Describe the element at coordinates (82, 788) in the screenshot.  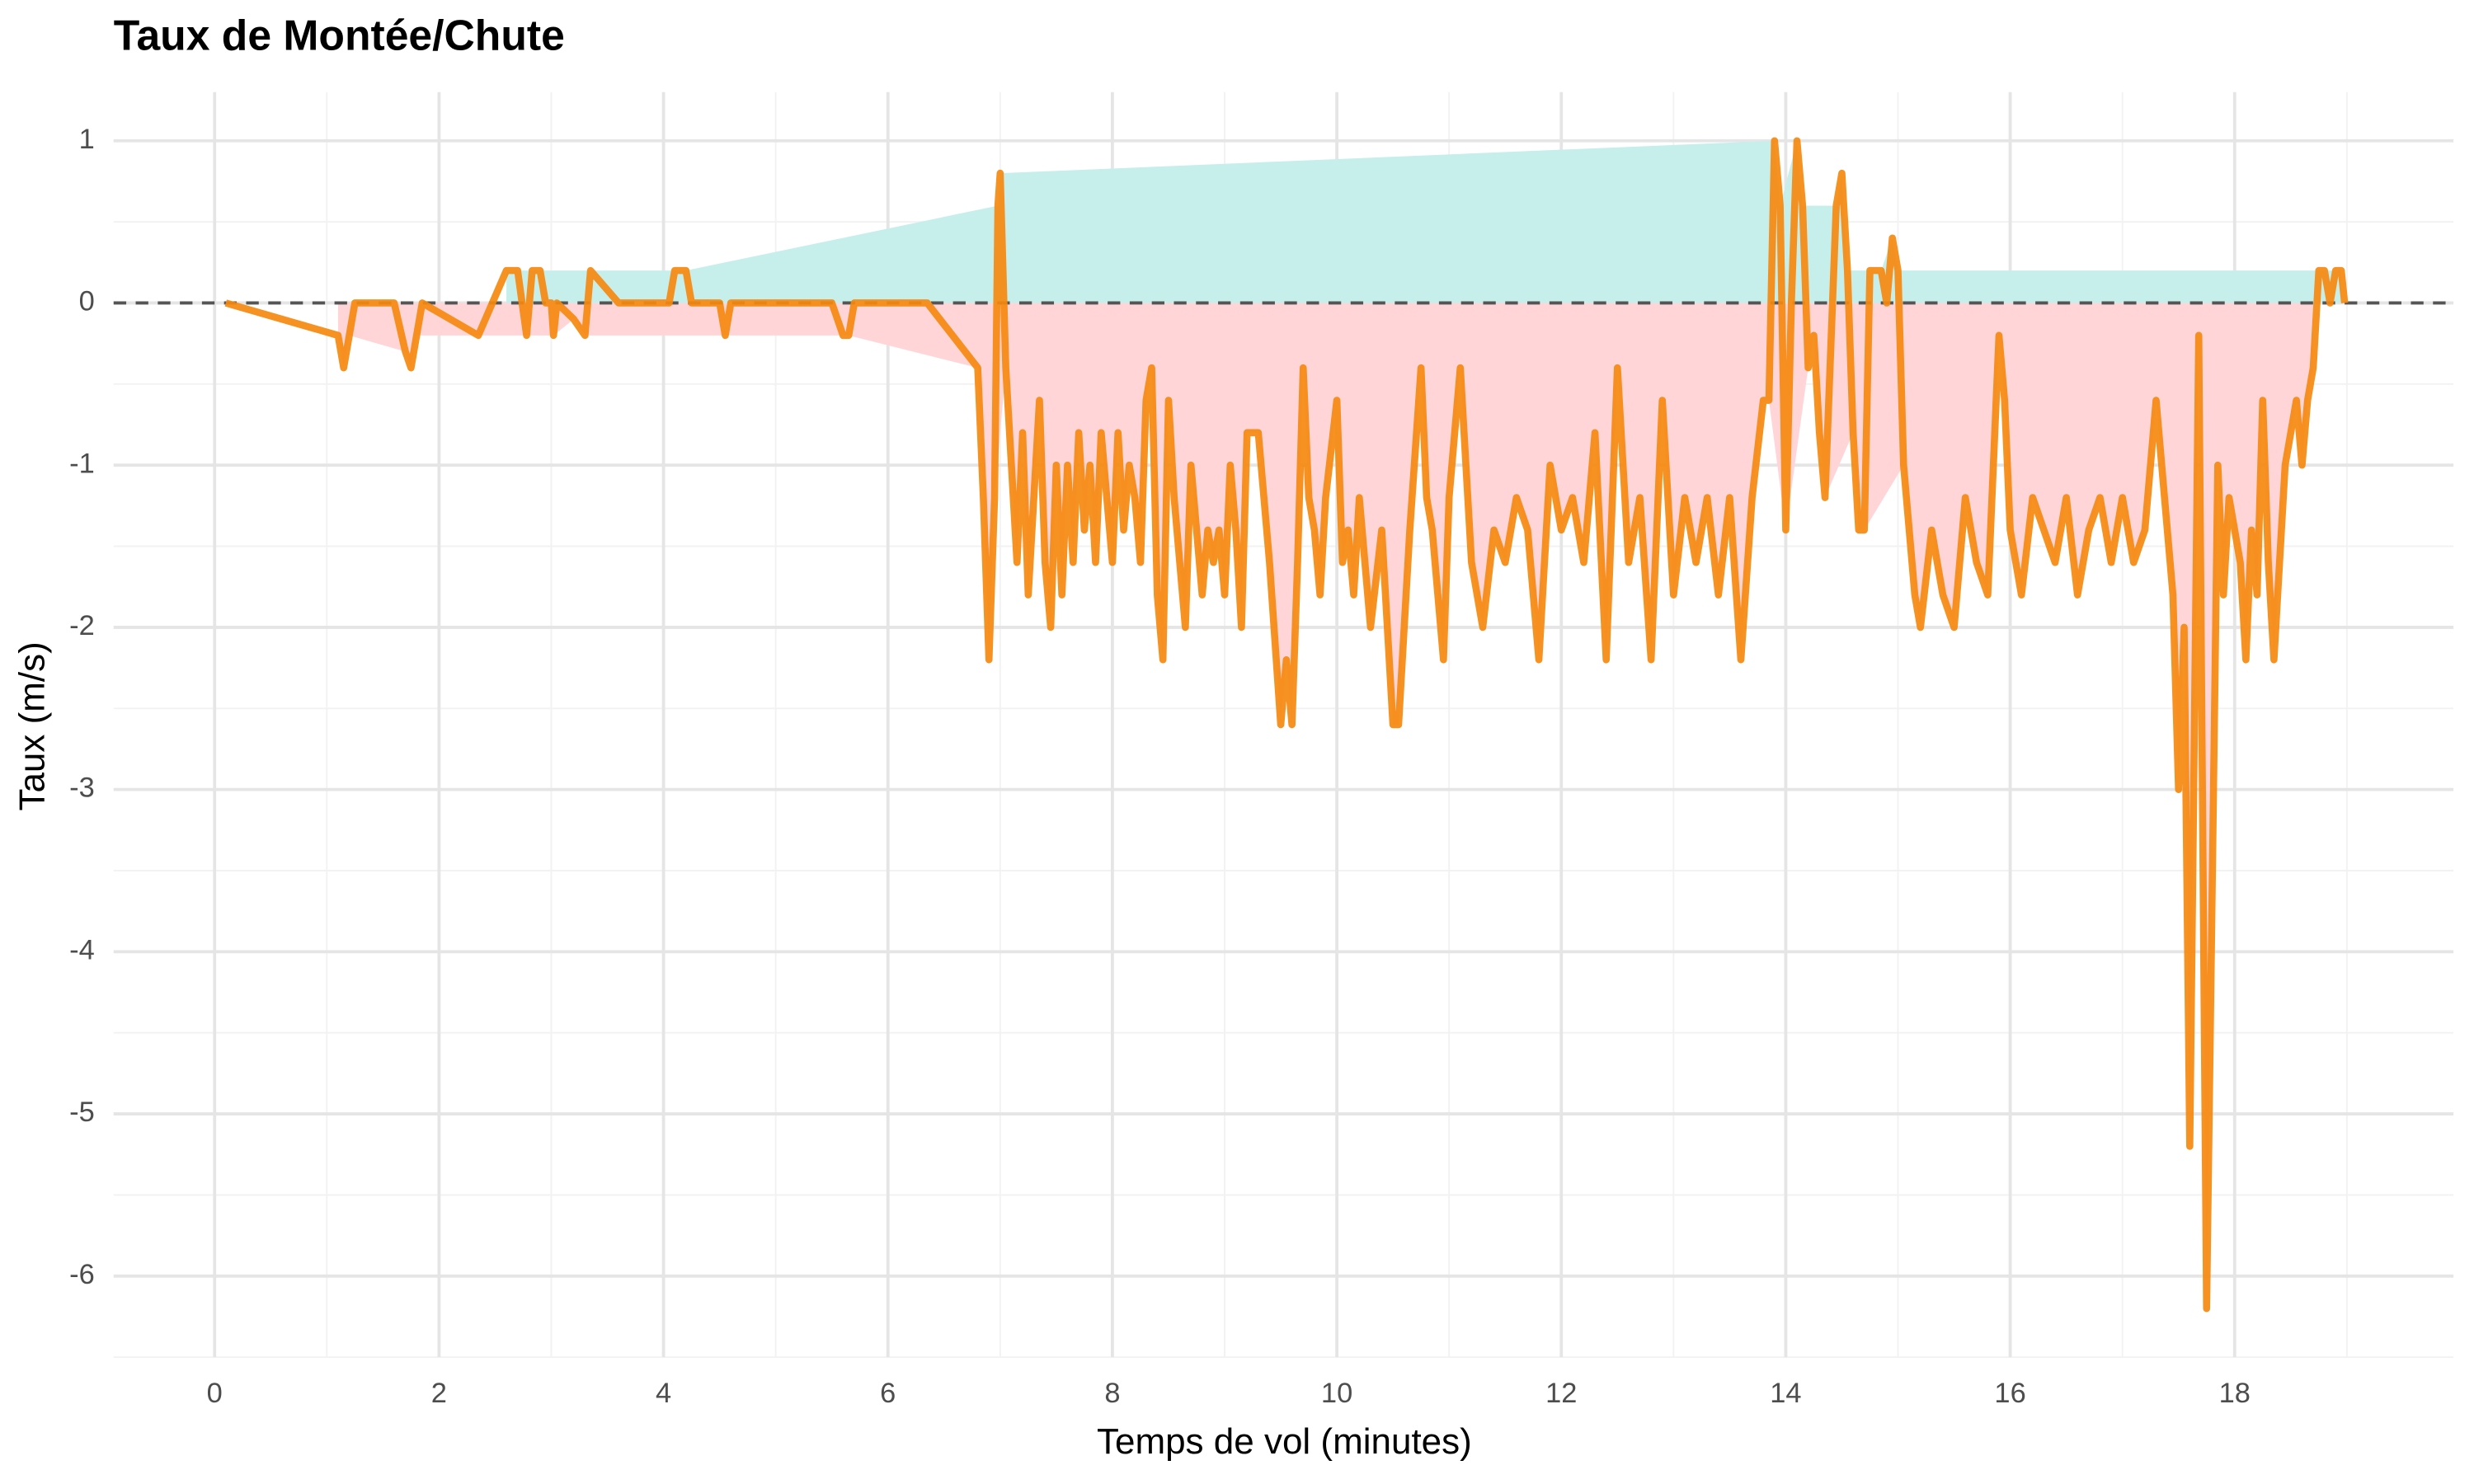
I see `y-tick-label: -3` at that location.